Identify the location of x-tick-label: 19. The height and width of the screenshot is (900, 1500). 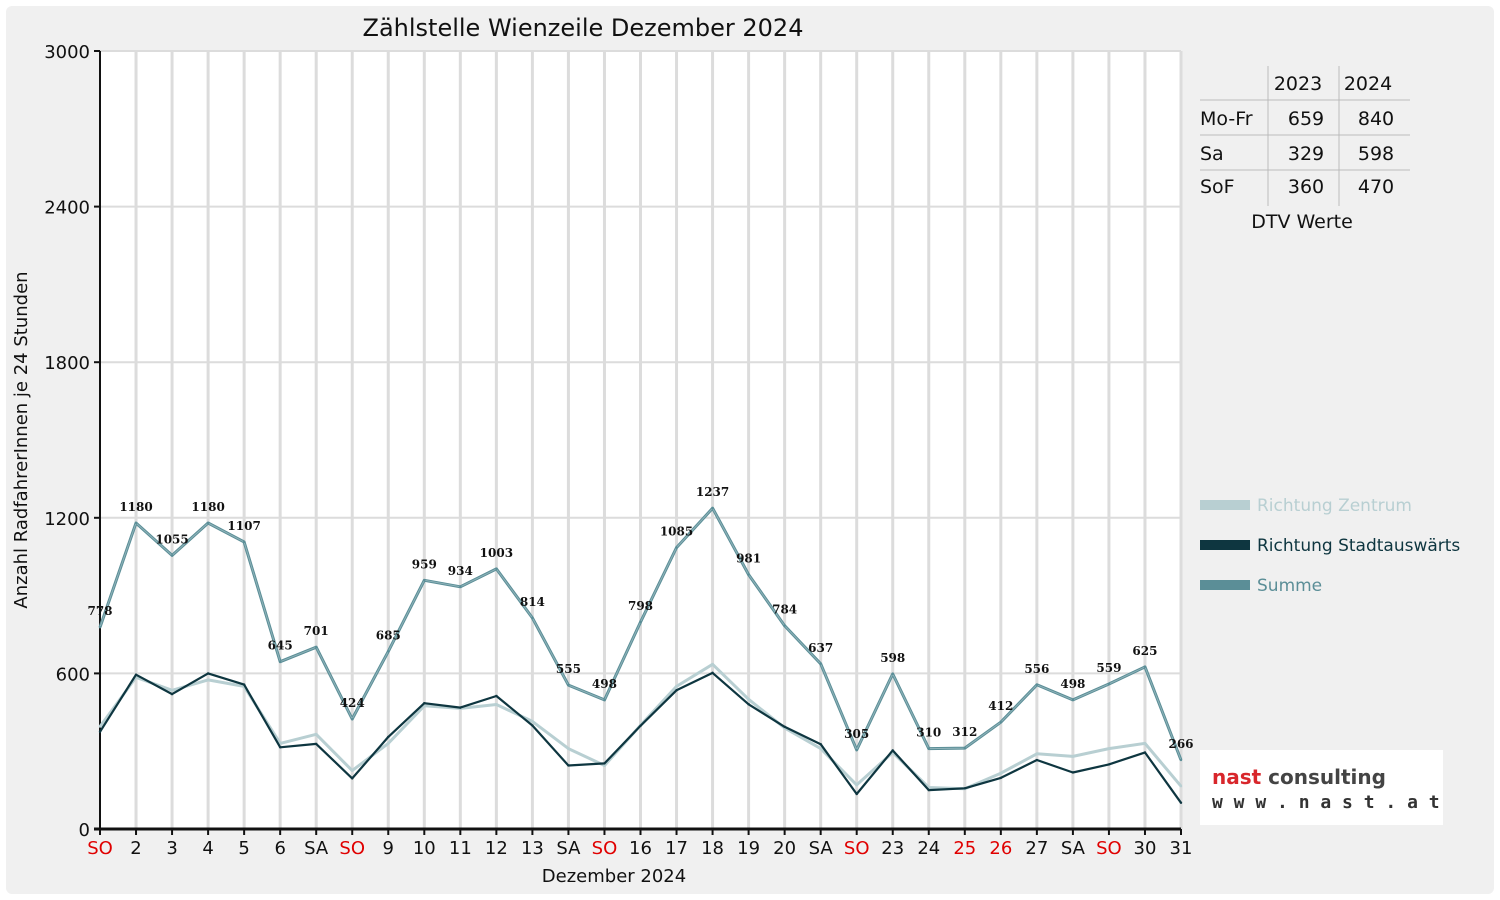
(748, 848).